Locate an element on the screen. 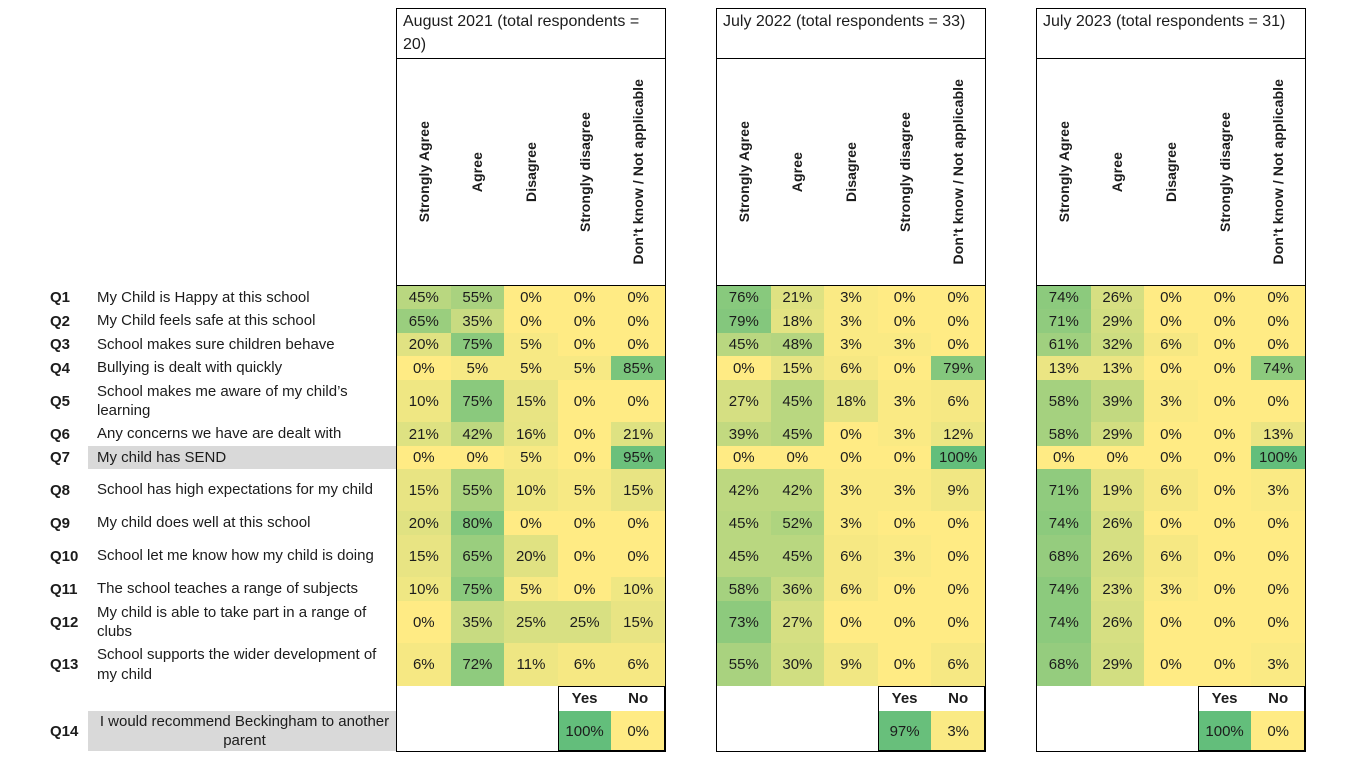  question-row-q3: Q3 School makes sure children behave is located at coordinates (198, 344).